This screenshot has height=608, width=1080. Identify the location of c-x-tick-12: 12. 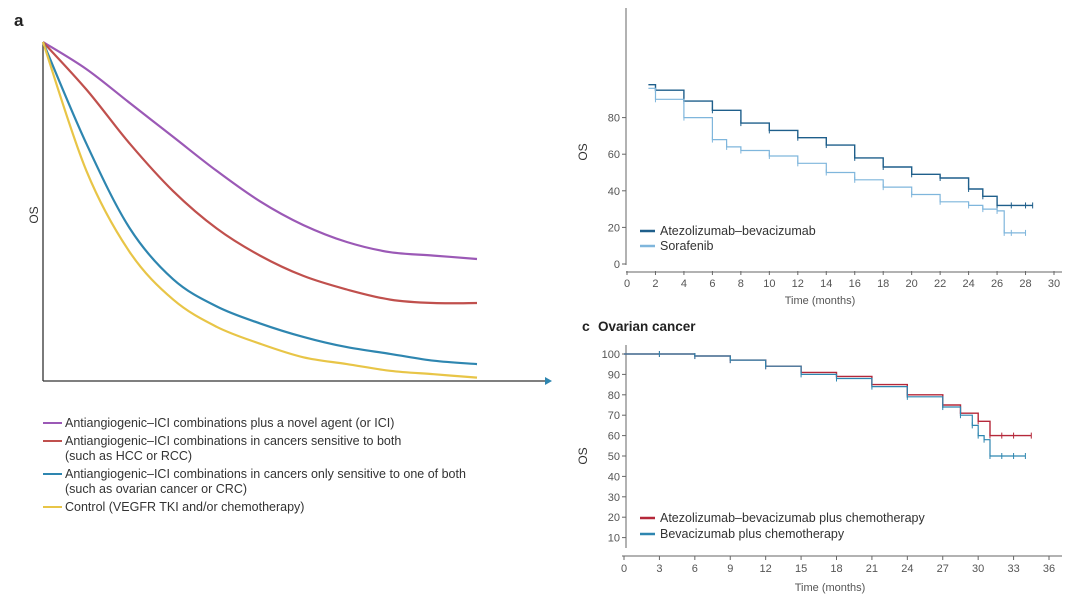
(766, 569).